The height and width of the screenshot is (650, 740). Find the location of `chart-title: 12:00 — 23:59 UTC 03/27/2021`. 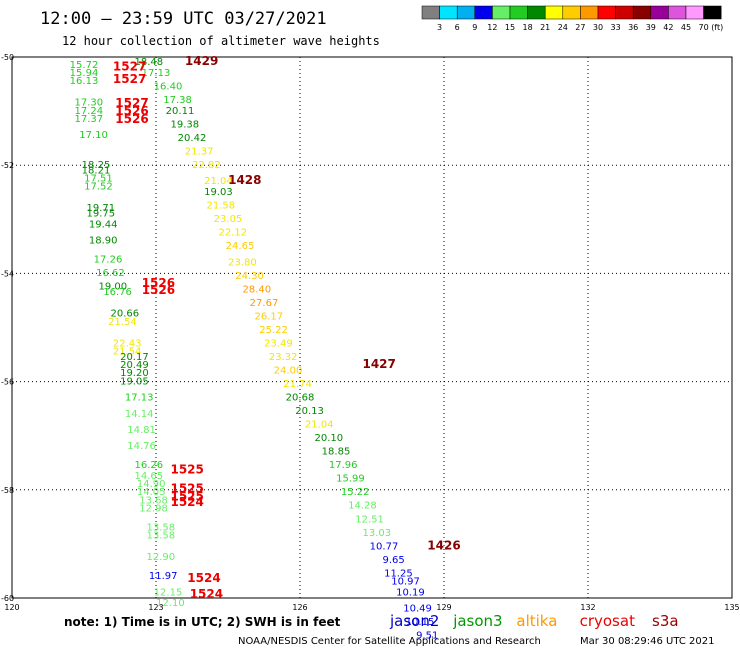

chart-title: 12:00 — 23:59 UTC 03/27/2021 is located at coordinates (183, 19).